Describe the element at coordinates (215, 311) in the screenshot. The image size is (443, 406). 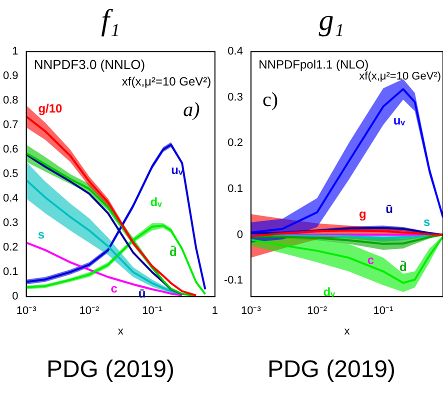
I see `x-tick-label: 1` at that location.